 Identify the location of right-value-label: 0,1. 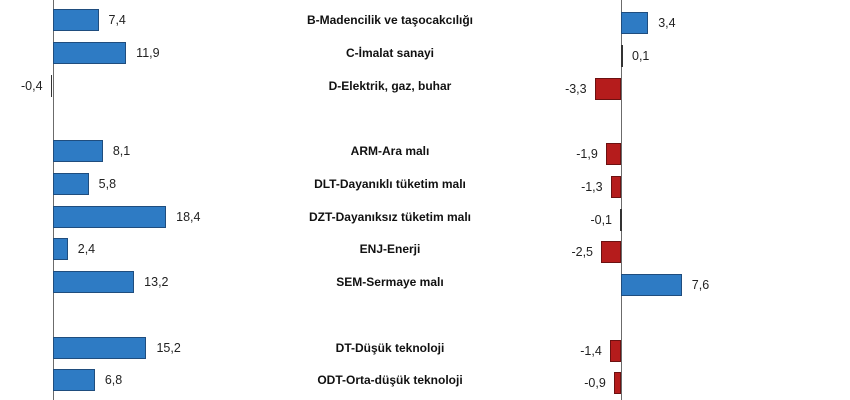
(641, 55).